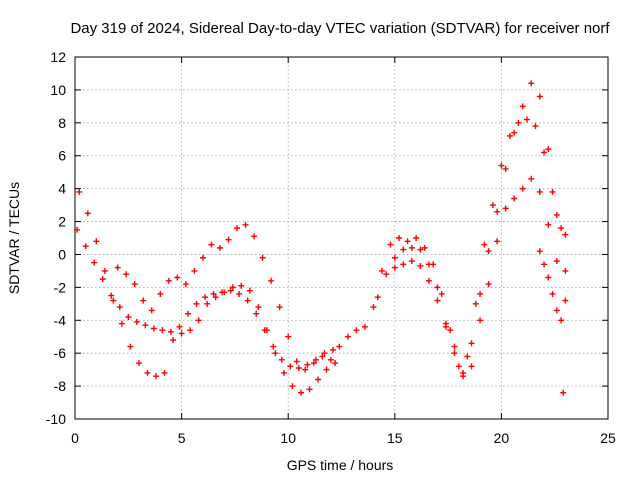 This screenshot has height=480, width=640. Describe the element at coordinates (58, 57) in the screenshot. I see `y-tick-label: 12` at that location.